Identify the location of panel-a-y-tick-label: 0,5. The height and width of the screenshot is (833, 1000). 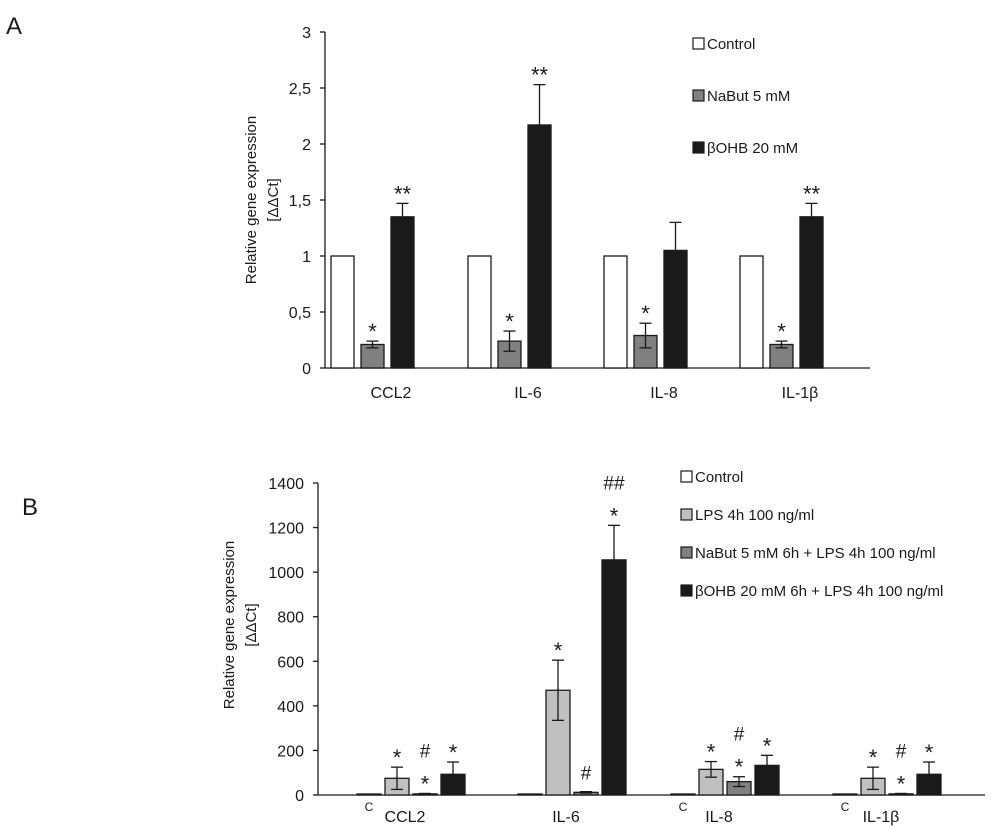
(300, 313).